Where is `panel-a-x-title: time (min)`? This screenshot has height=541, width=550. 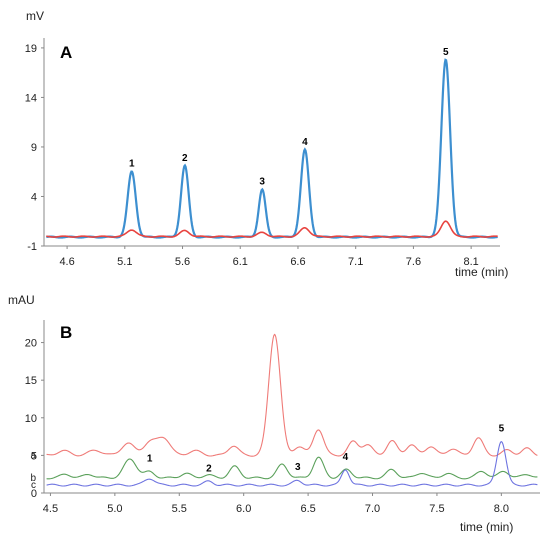
panel-a-x-title: time (min) is located at coordinates (481, 272).